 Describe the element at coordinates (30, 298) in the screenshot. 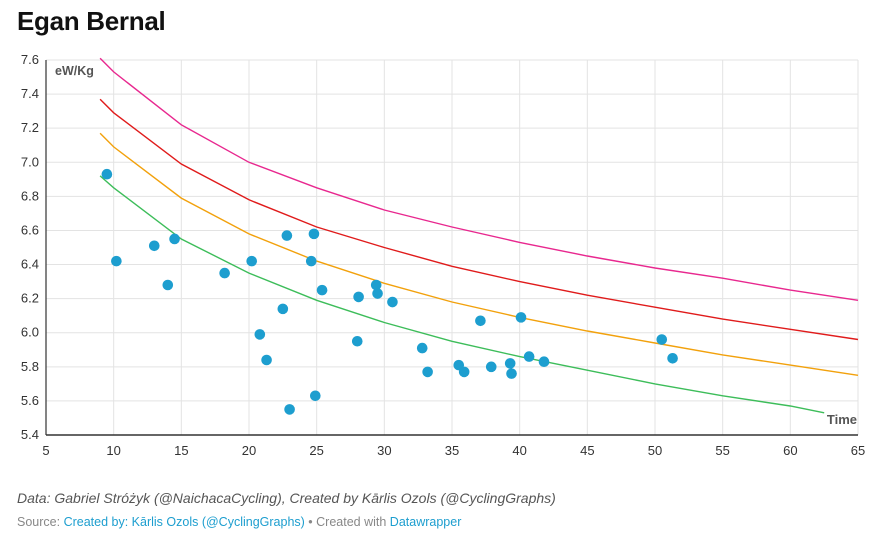

I see `y-tick-label: 6.2` at that location.